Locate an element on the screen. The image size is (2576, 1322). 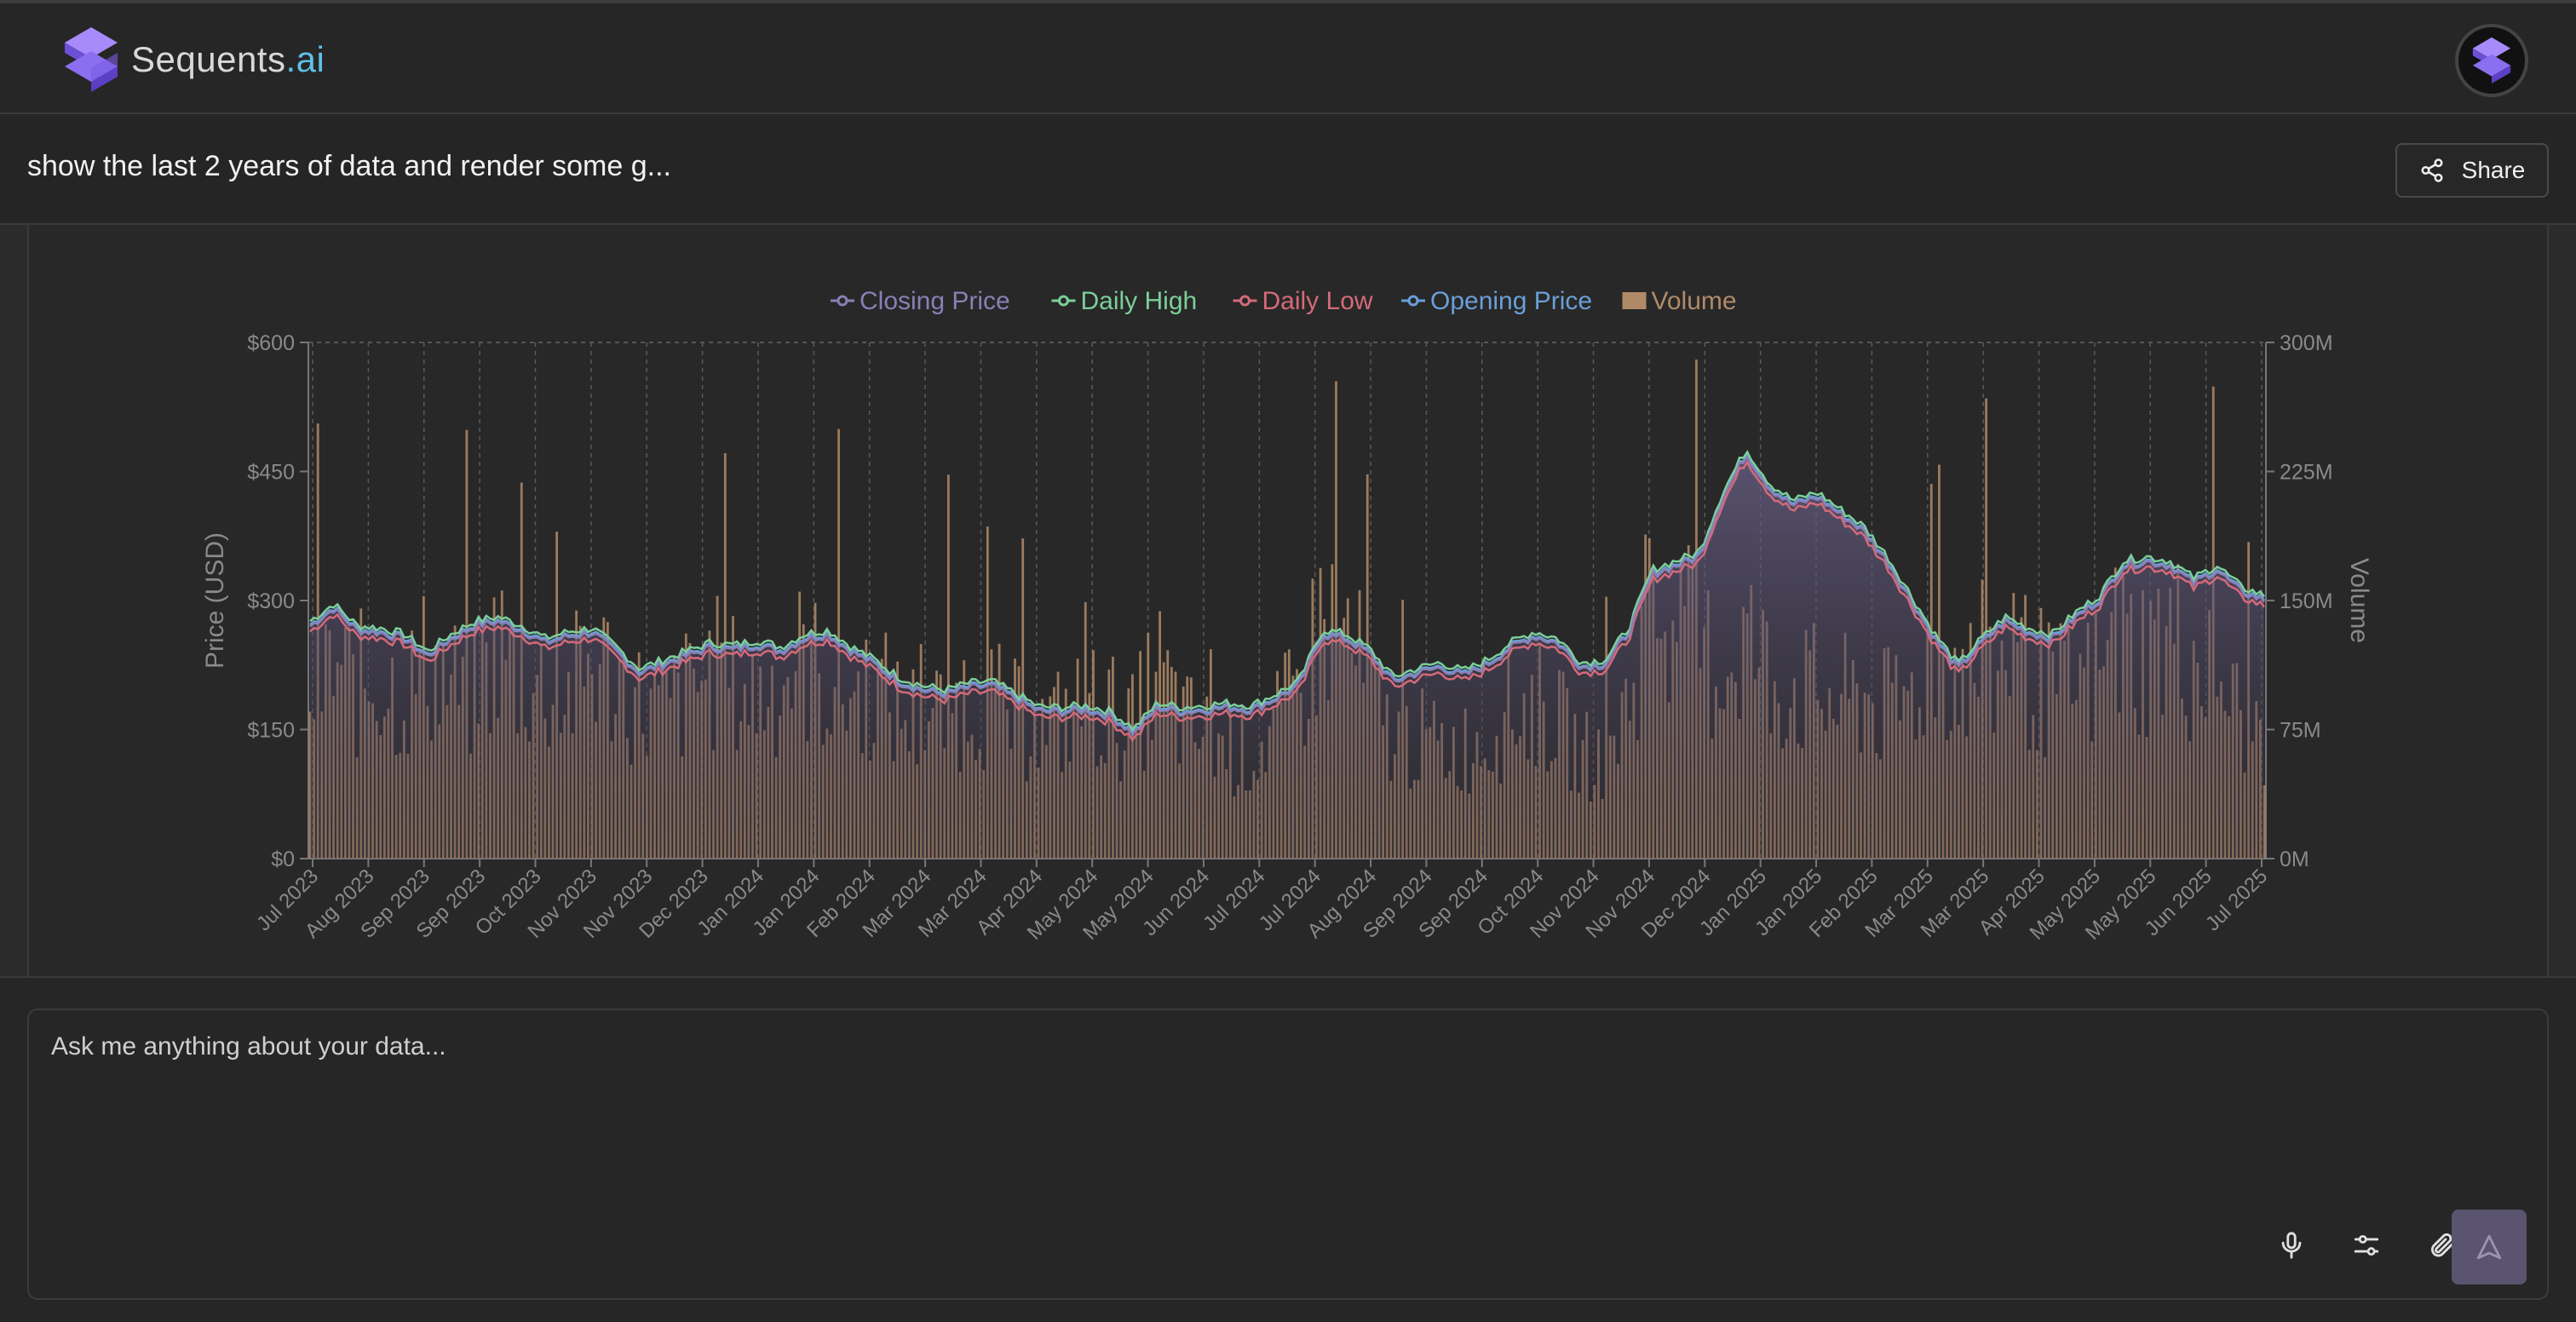
y2-axis-label: Volume is located at coordinates (2359, 600).